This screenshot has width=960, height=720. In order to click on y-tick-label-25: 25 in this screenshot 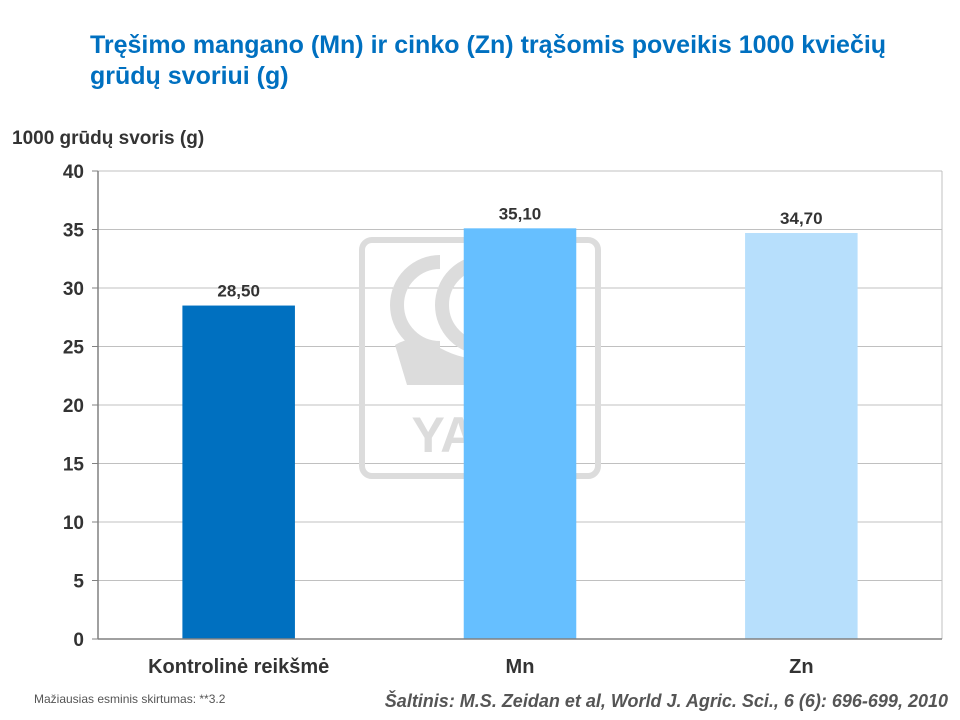, I will do `click(74, 348)`.